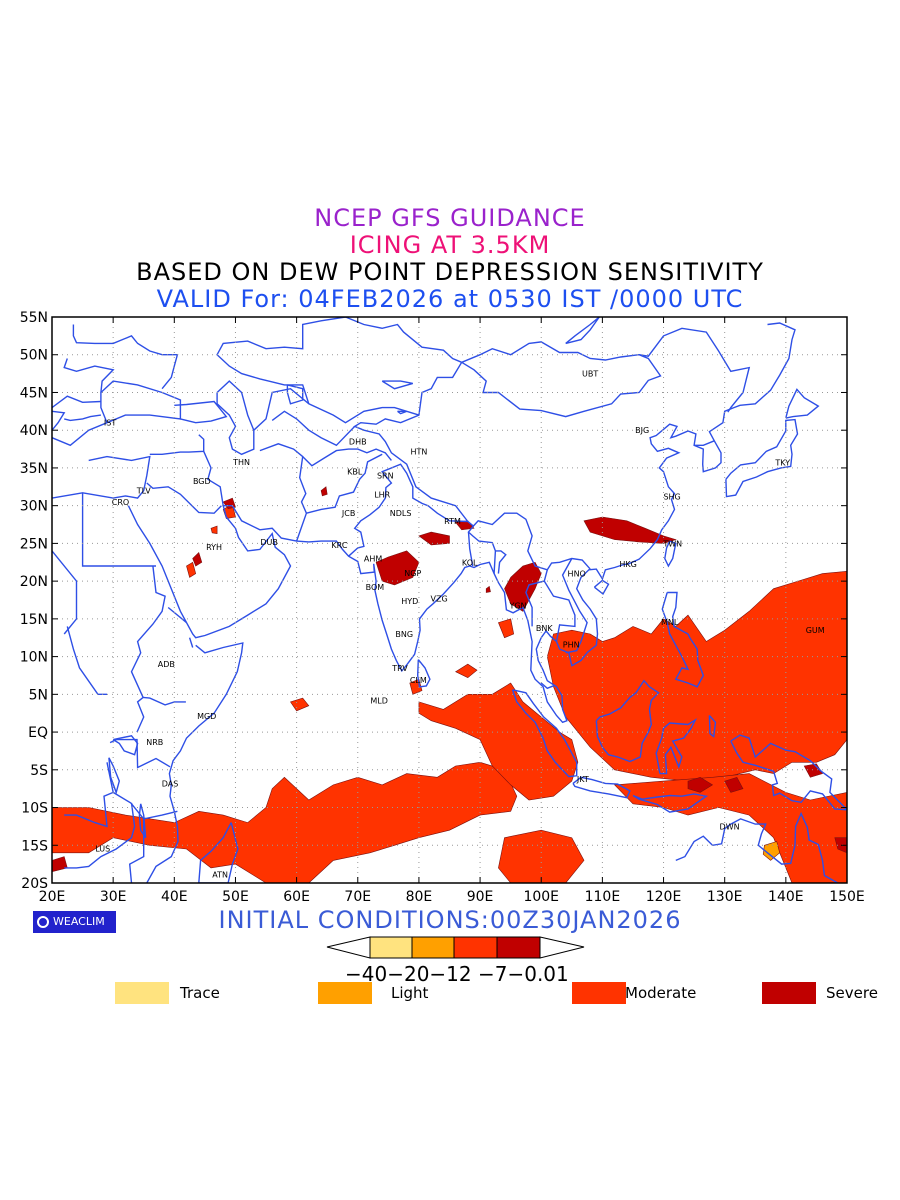  I want to click on station-htn: HTN, so click(418, 451).